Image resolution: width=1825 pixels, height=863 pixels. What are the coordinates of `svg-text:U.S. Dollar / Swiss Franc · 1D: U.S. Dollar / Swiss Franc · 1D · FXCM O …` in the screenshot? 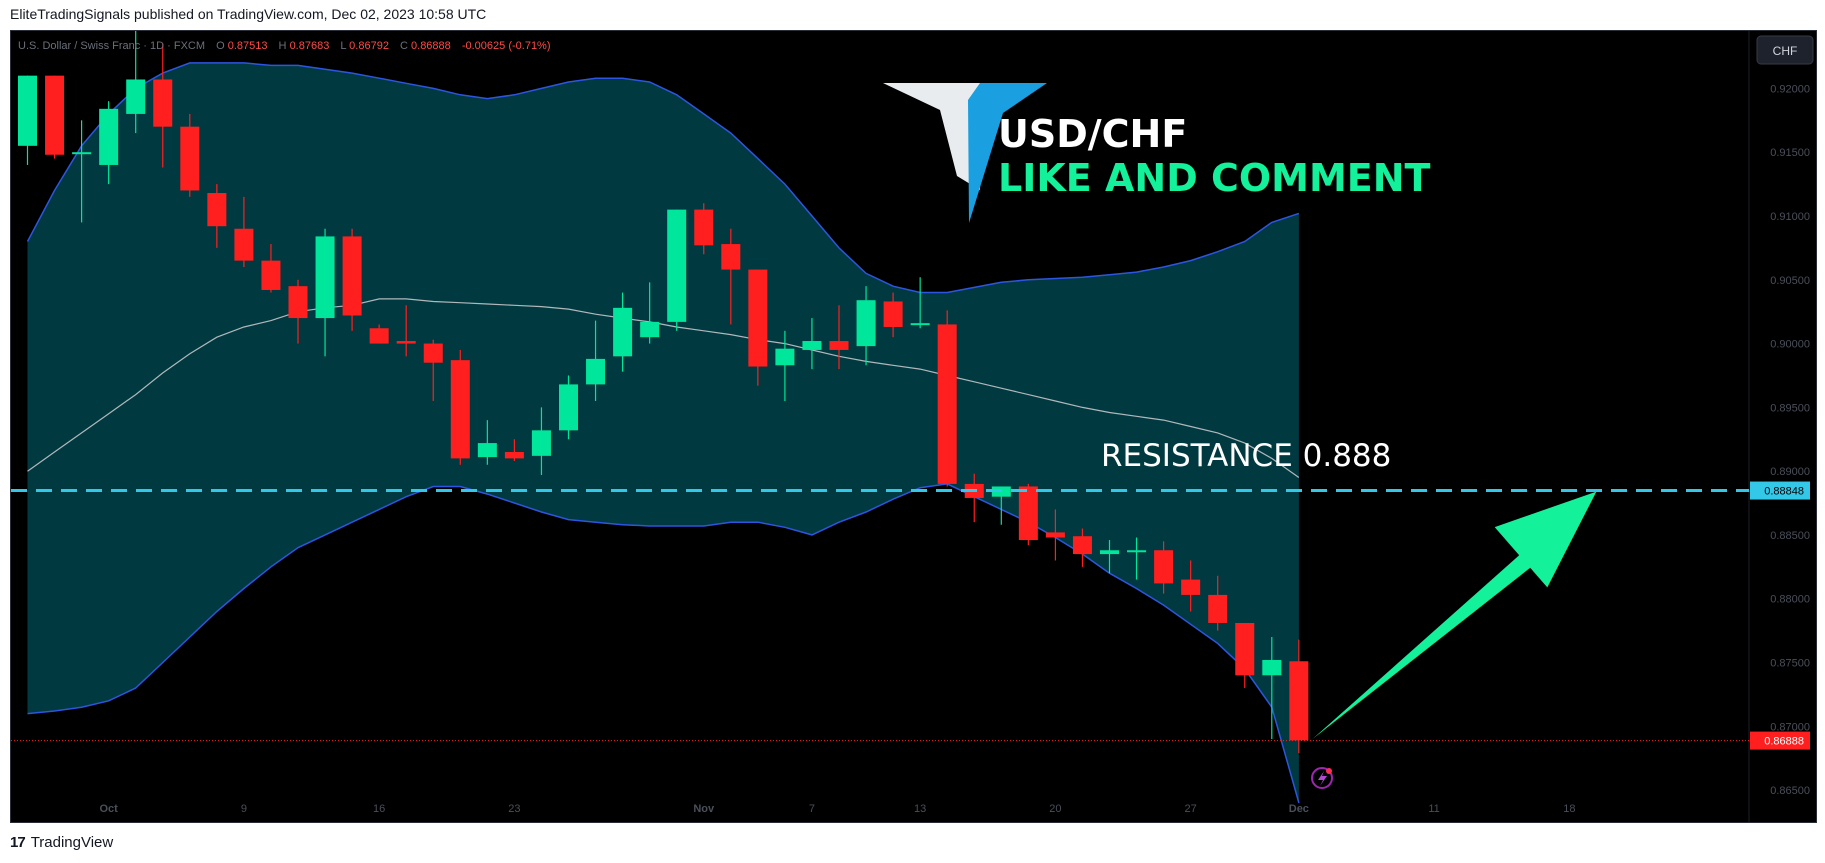 It's located at (284, 46).